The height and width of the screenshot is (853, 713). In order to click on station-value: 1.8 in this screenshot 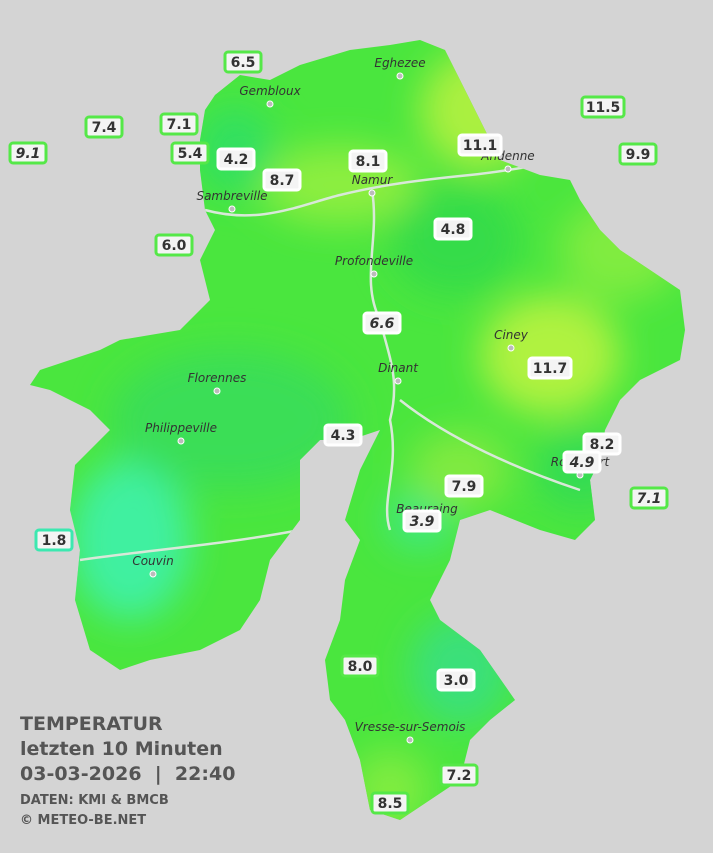, I will do `click(54, 541)`.